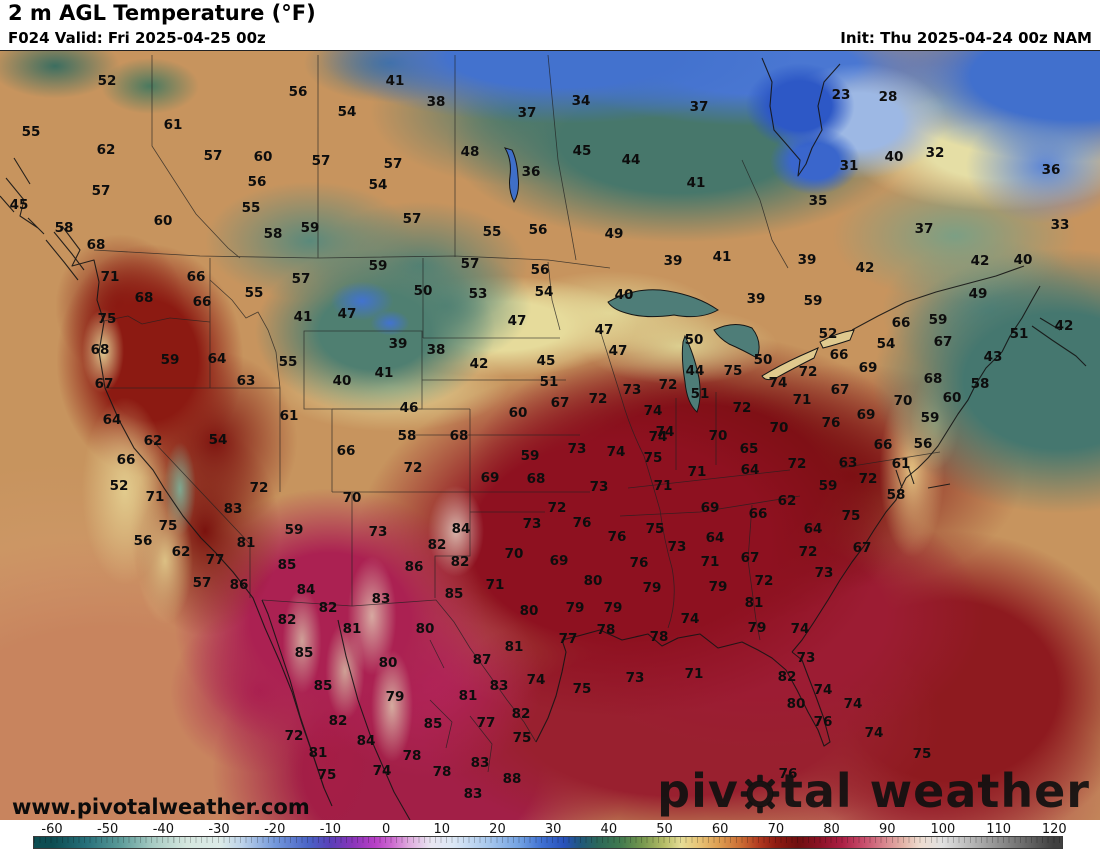 The height and width of the screenshot is (850, 1100). What do you see at coordinates (52, 829) in the screenshot?
I see `colorbar-tick-label: -60` at bounding box center [52, 829].